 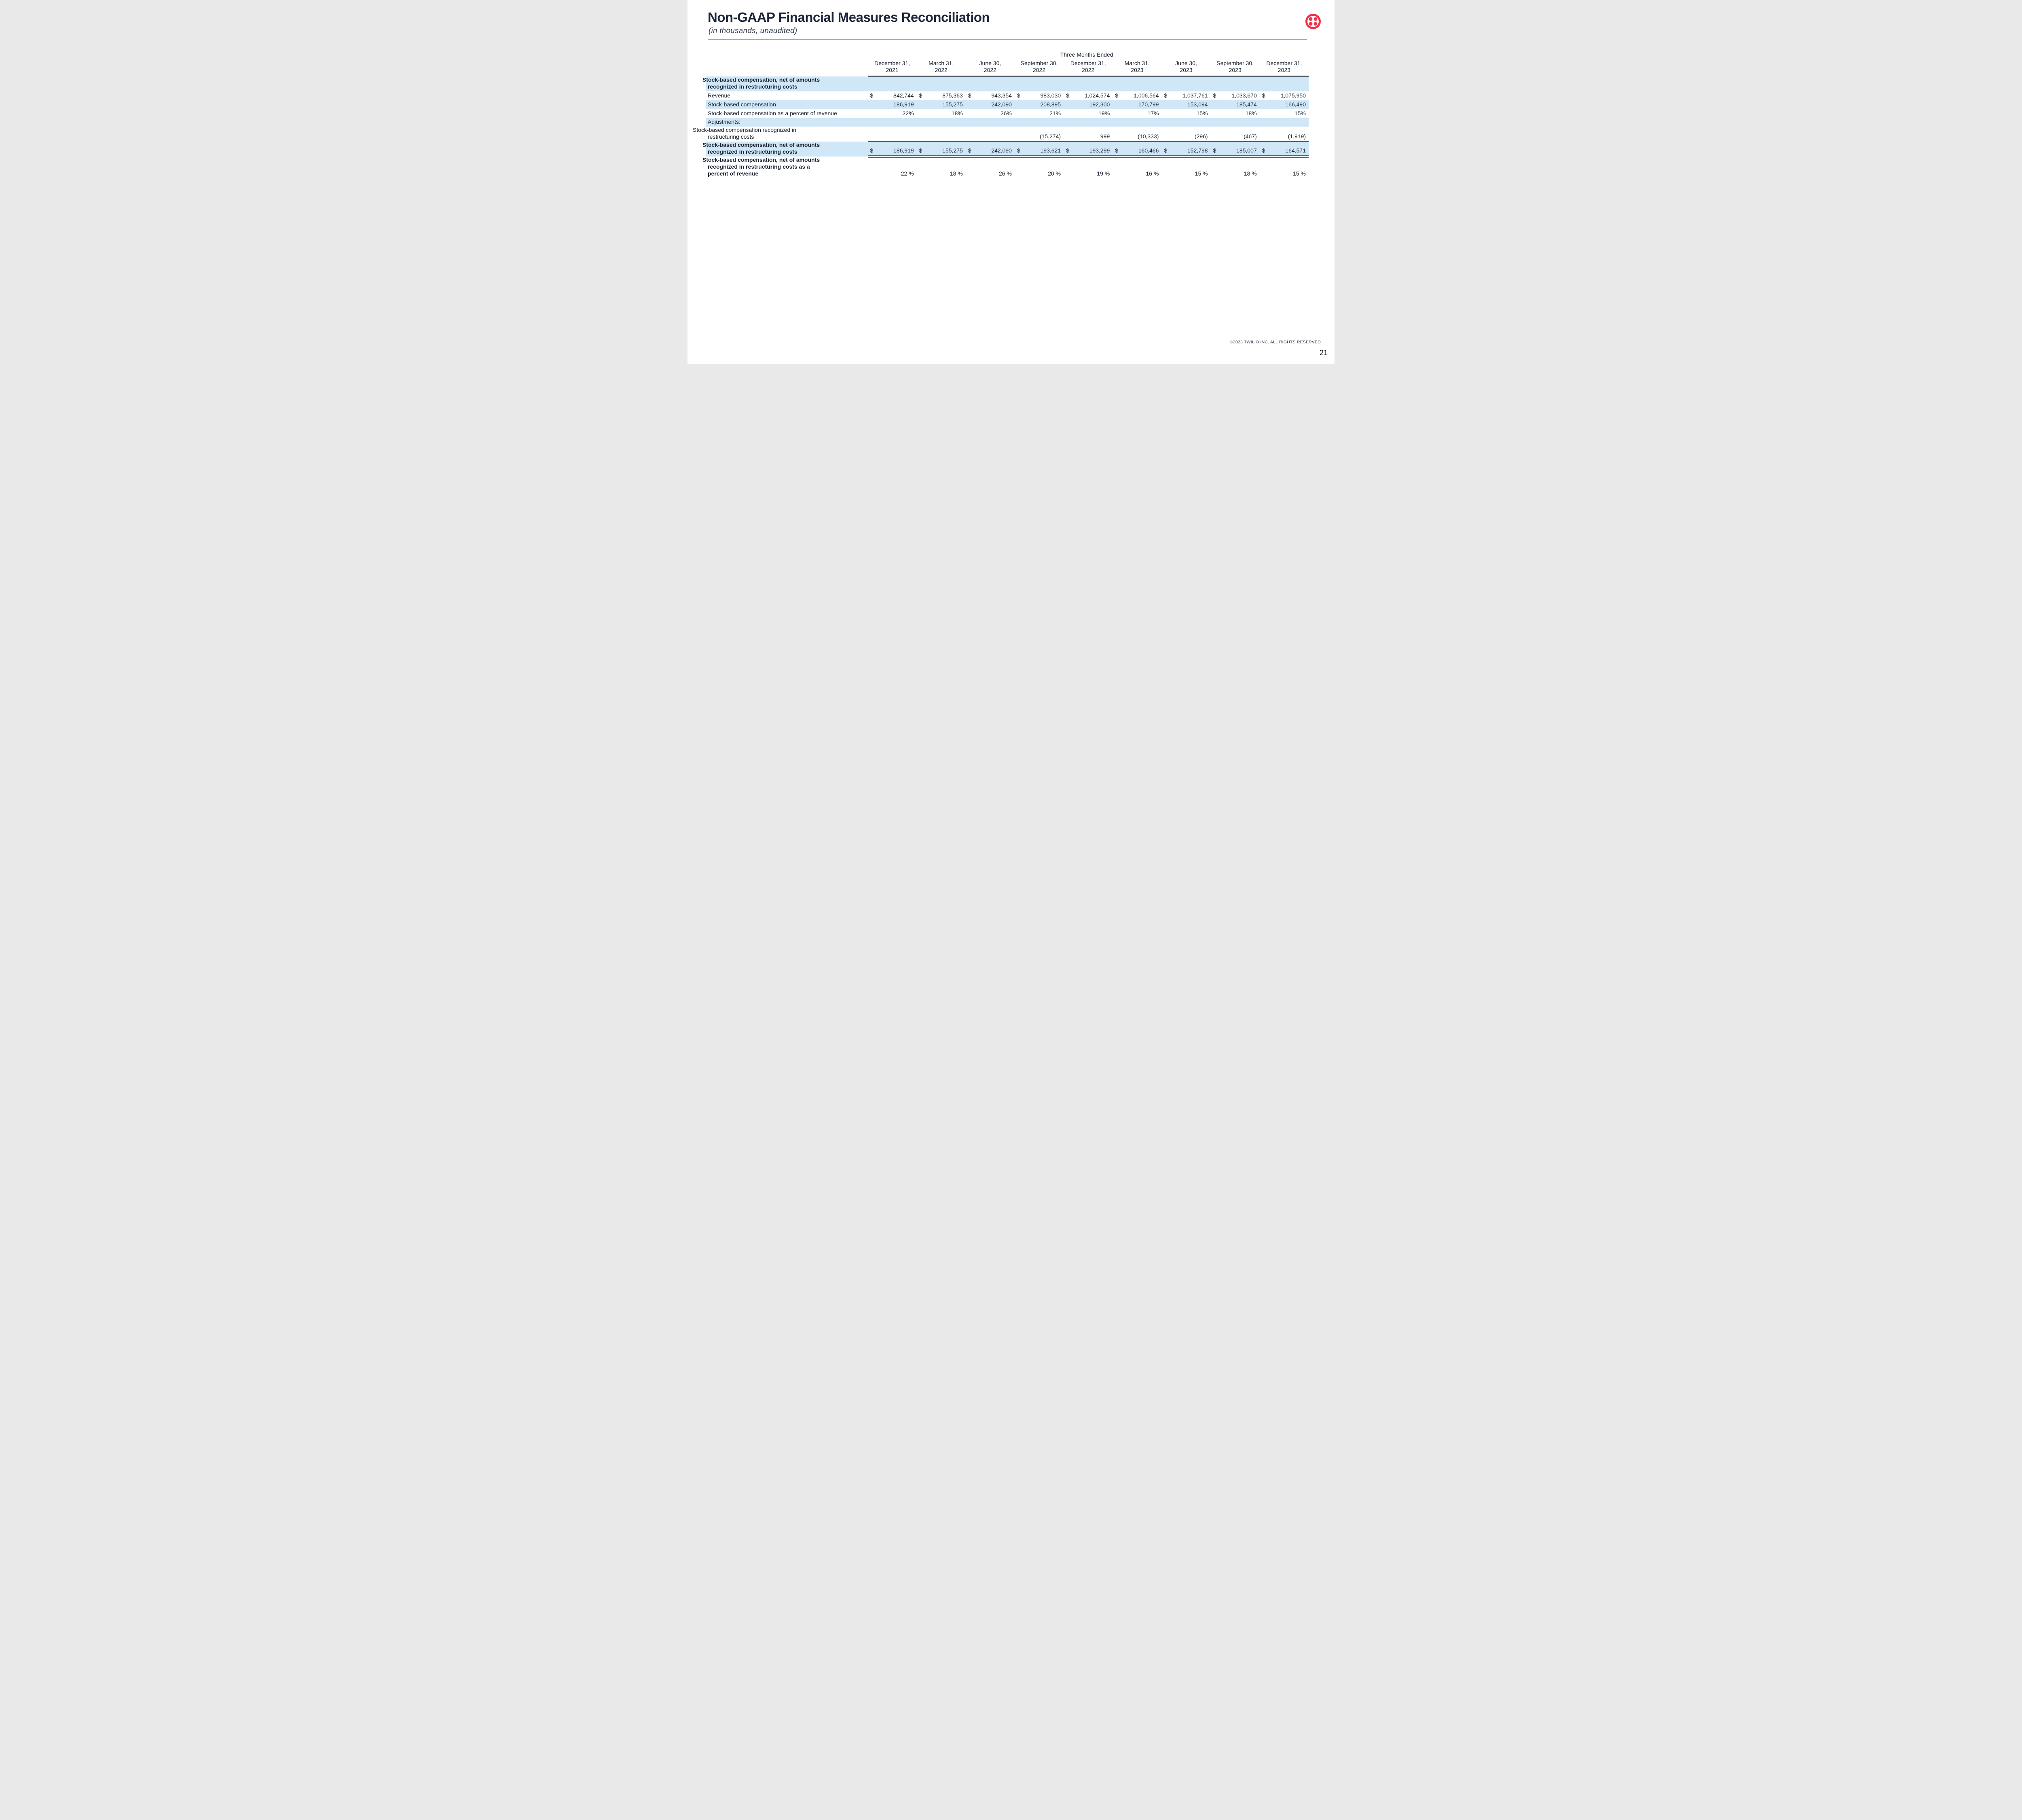 I want to click on cell: $193,299, so click(x=1088, y=149).